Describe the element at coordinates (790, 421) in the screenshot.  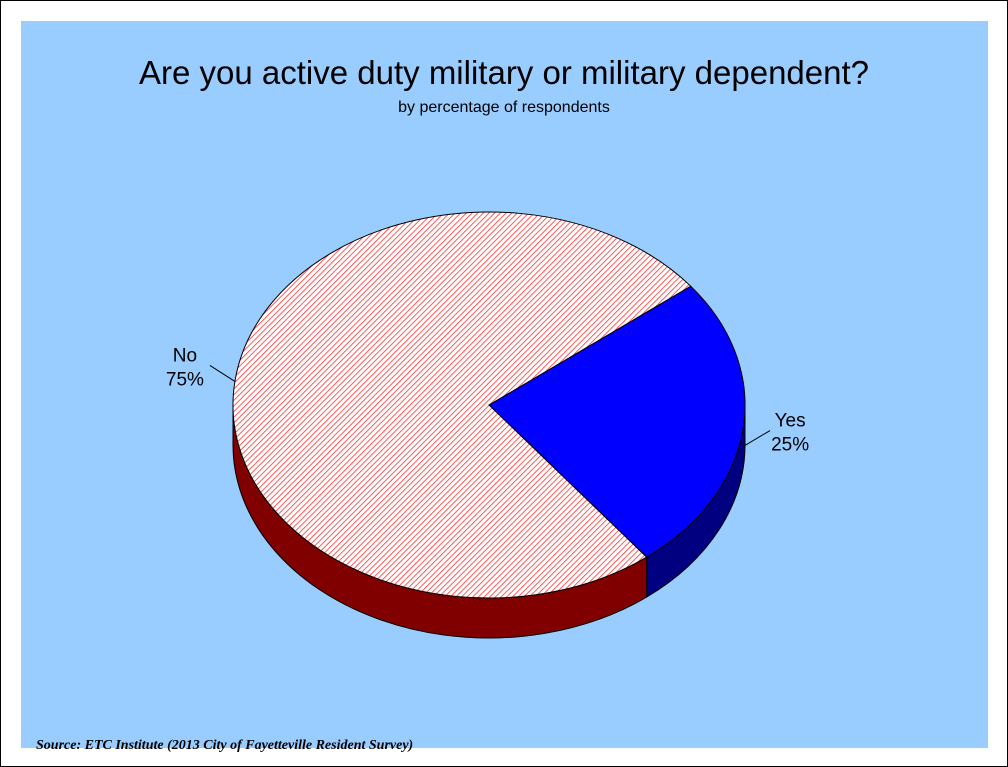
I see `slice-label-yes: Yes` at that location.